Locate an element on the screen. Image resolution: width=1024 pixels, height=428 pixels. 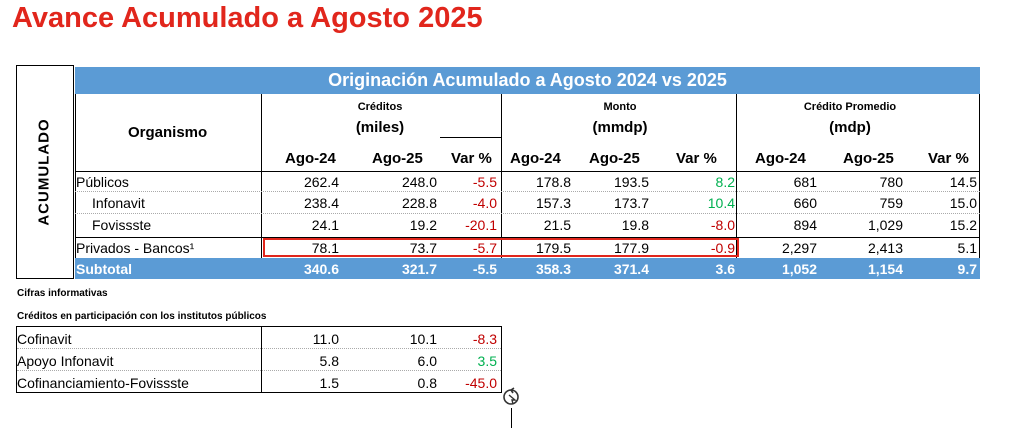
cell: 6.0 is located at coordinates (427, 361).